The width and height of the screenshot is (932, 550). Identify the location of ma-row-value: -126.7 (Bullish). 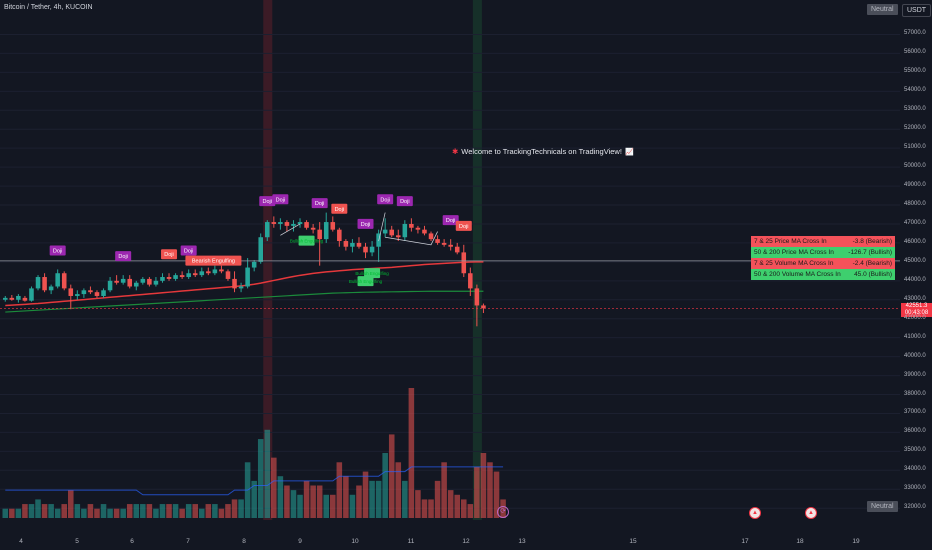
(870, 252).